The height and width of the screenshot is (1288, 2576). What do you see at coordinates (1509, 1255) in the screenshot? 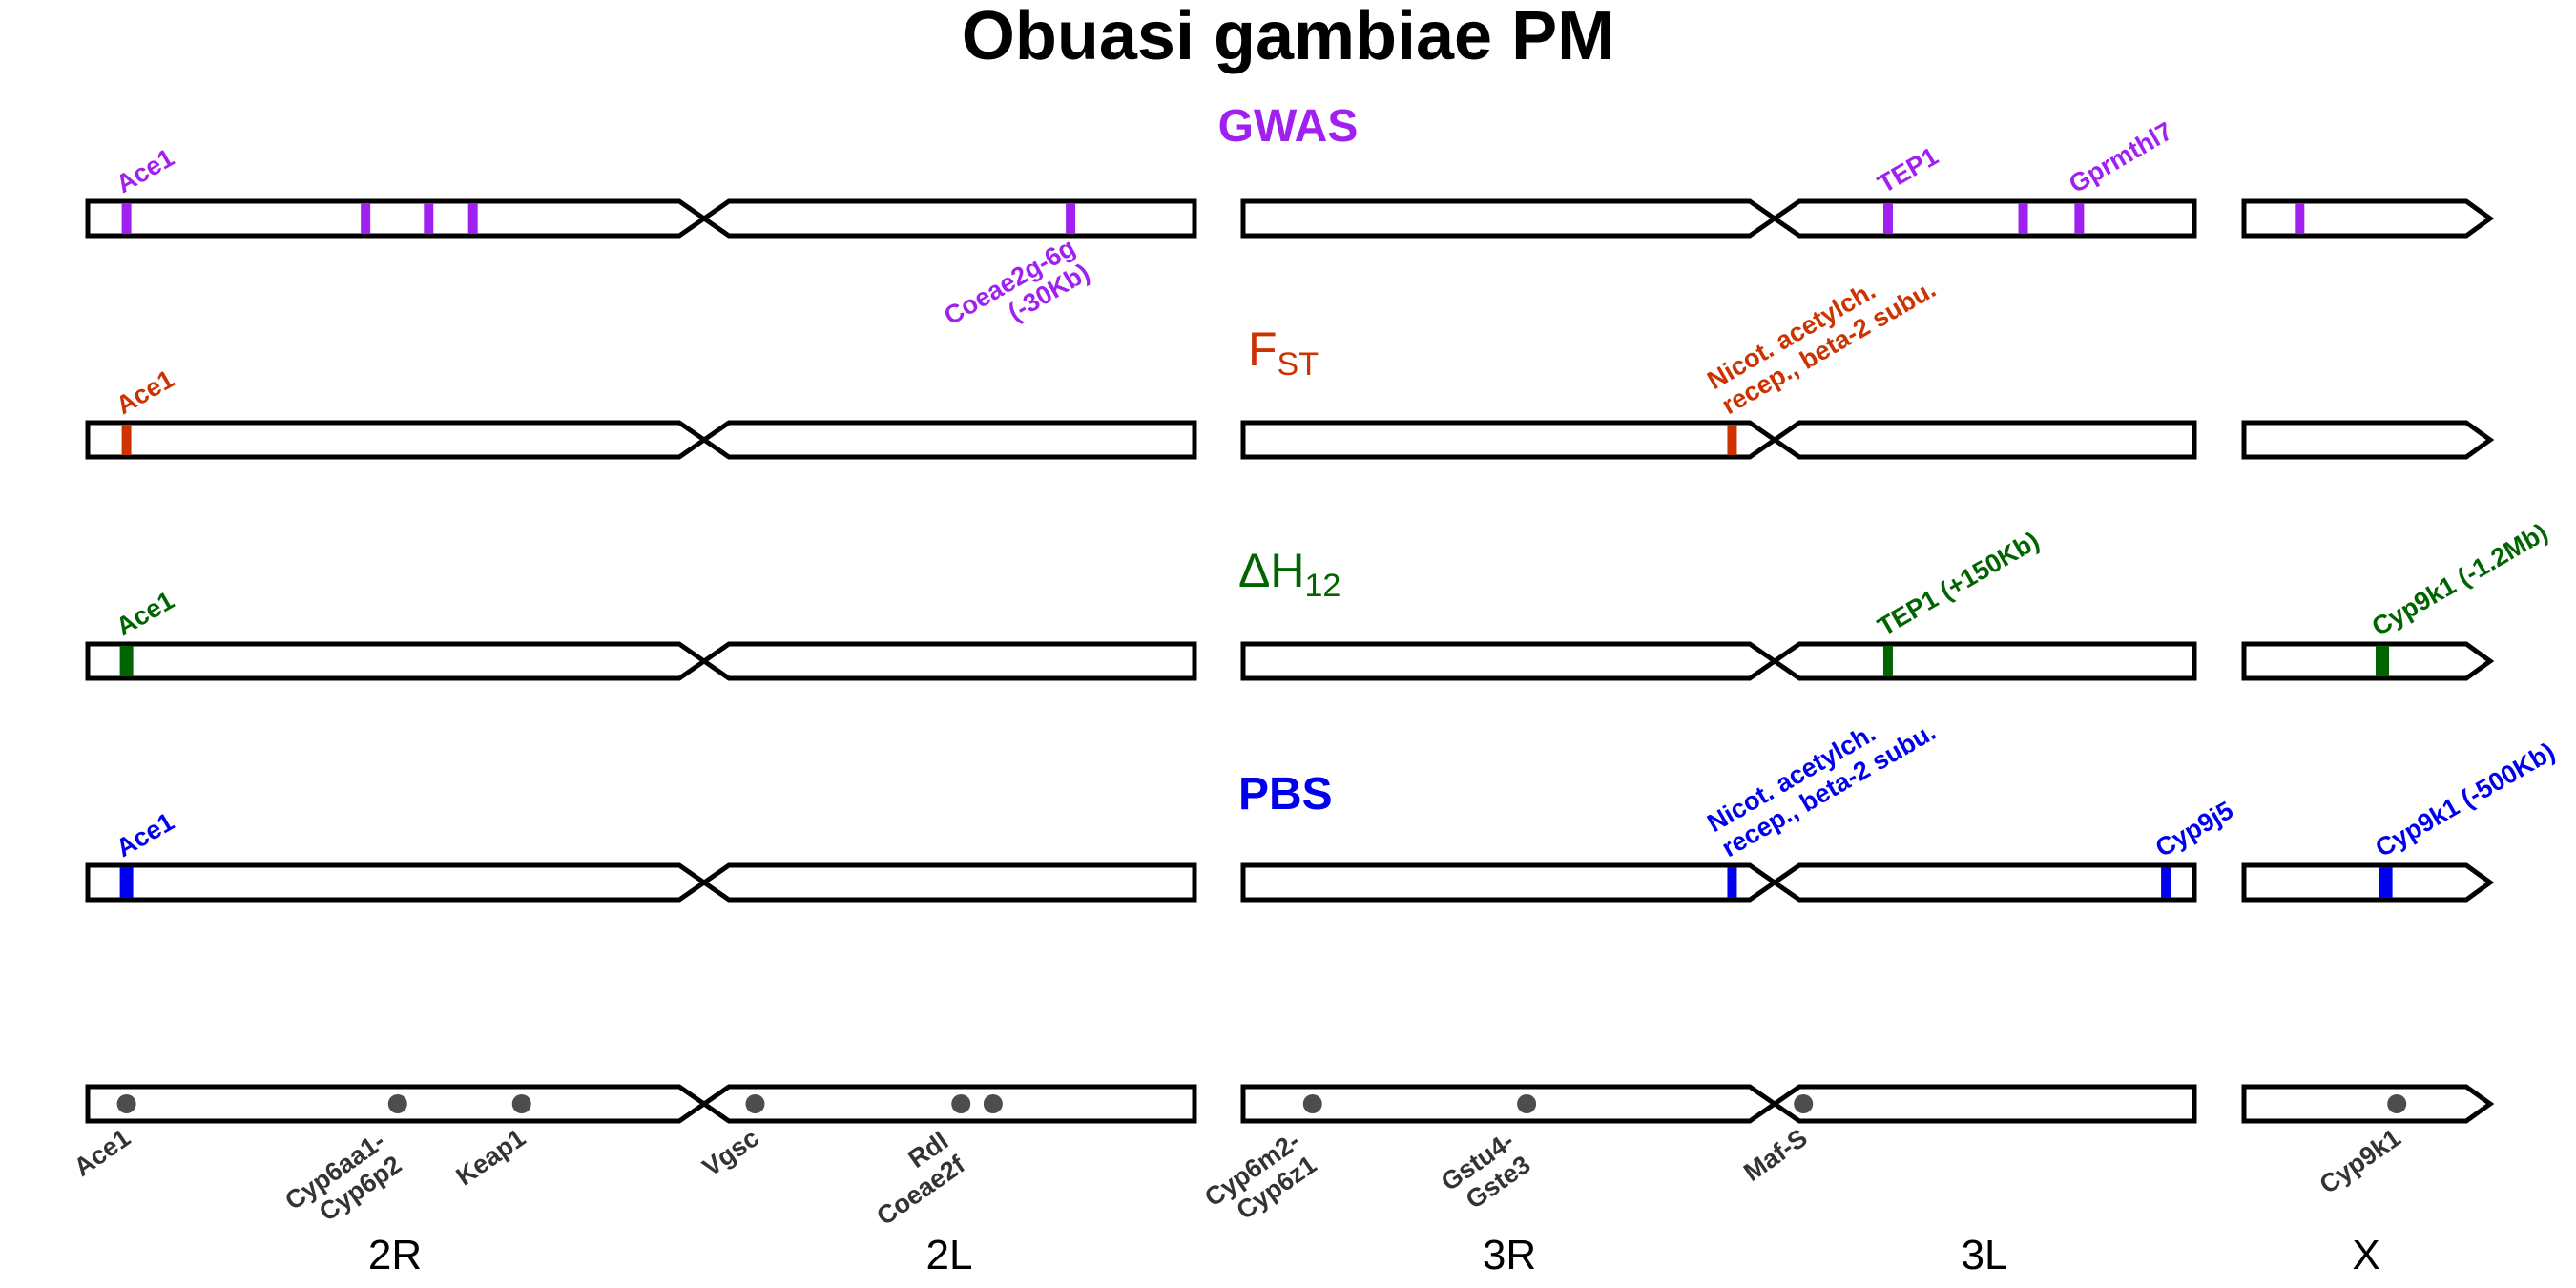
I see `arm-label-3r: 3R` at bounding box center [1509, 1255].